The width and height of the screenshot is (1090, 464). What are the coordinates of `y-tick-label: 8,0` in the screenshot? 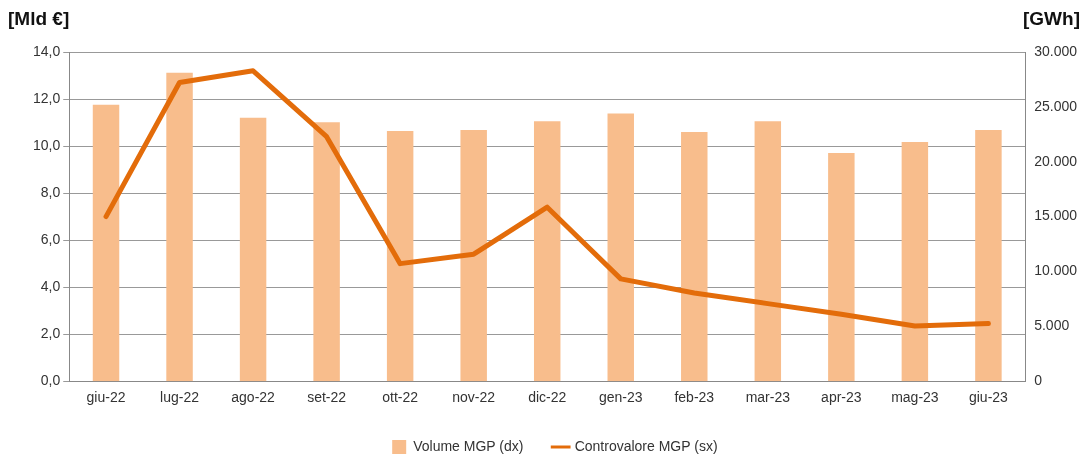 It's located at (50, 191).